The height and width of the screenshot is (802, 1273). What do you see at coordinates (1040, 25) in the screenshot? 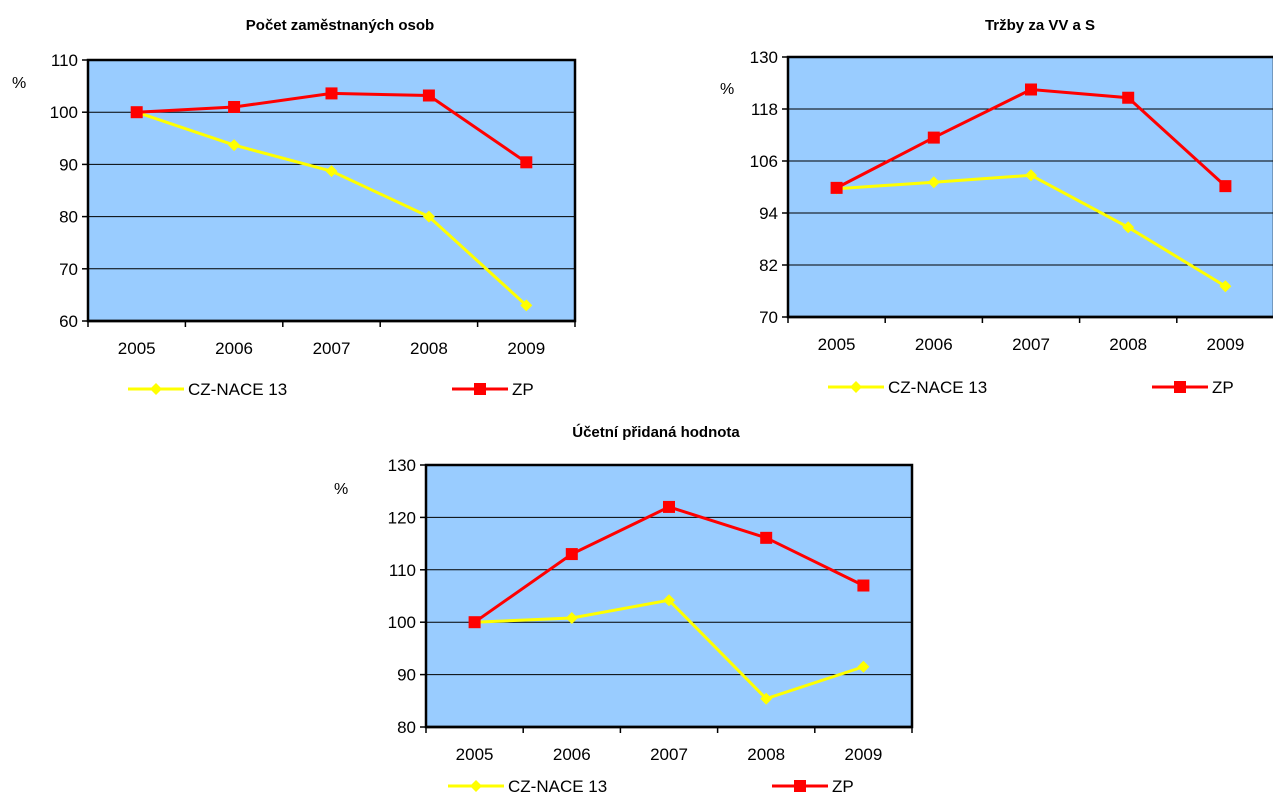
I see `chart-title: Tržby za VV a S` at bounding box center [1040, 25].